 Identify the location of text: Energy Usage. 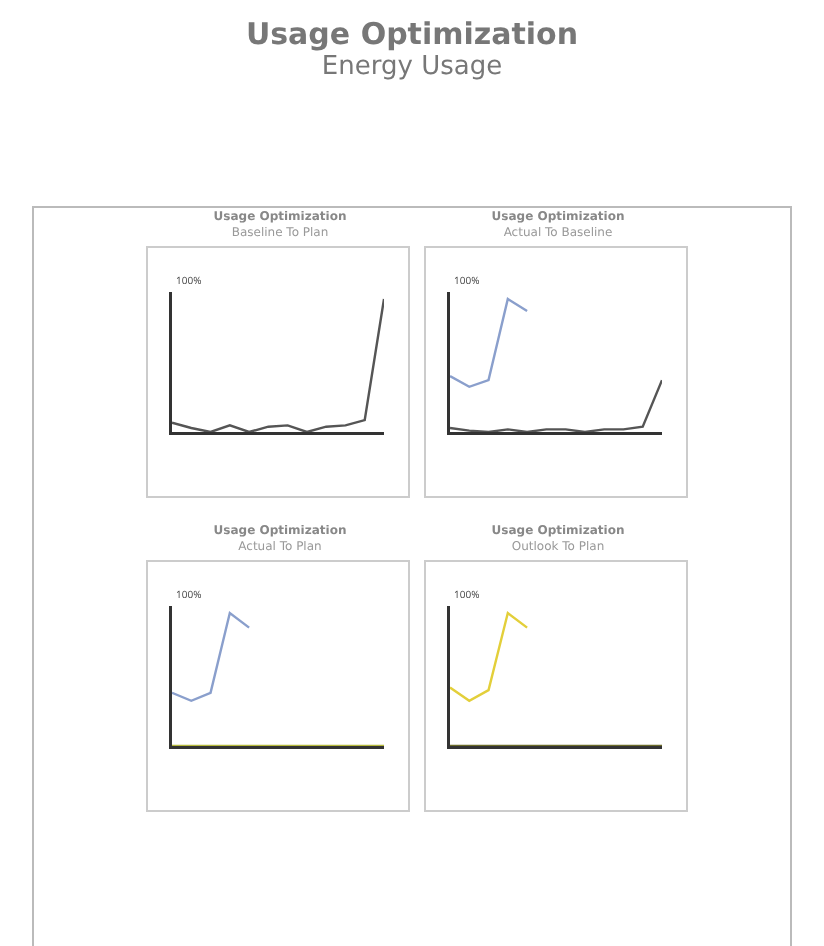
(412, 67).